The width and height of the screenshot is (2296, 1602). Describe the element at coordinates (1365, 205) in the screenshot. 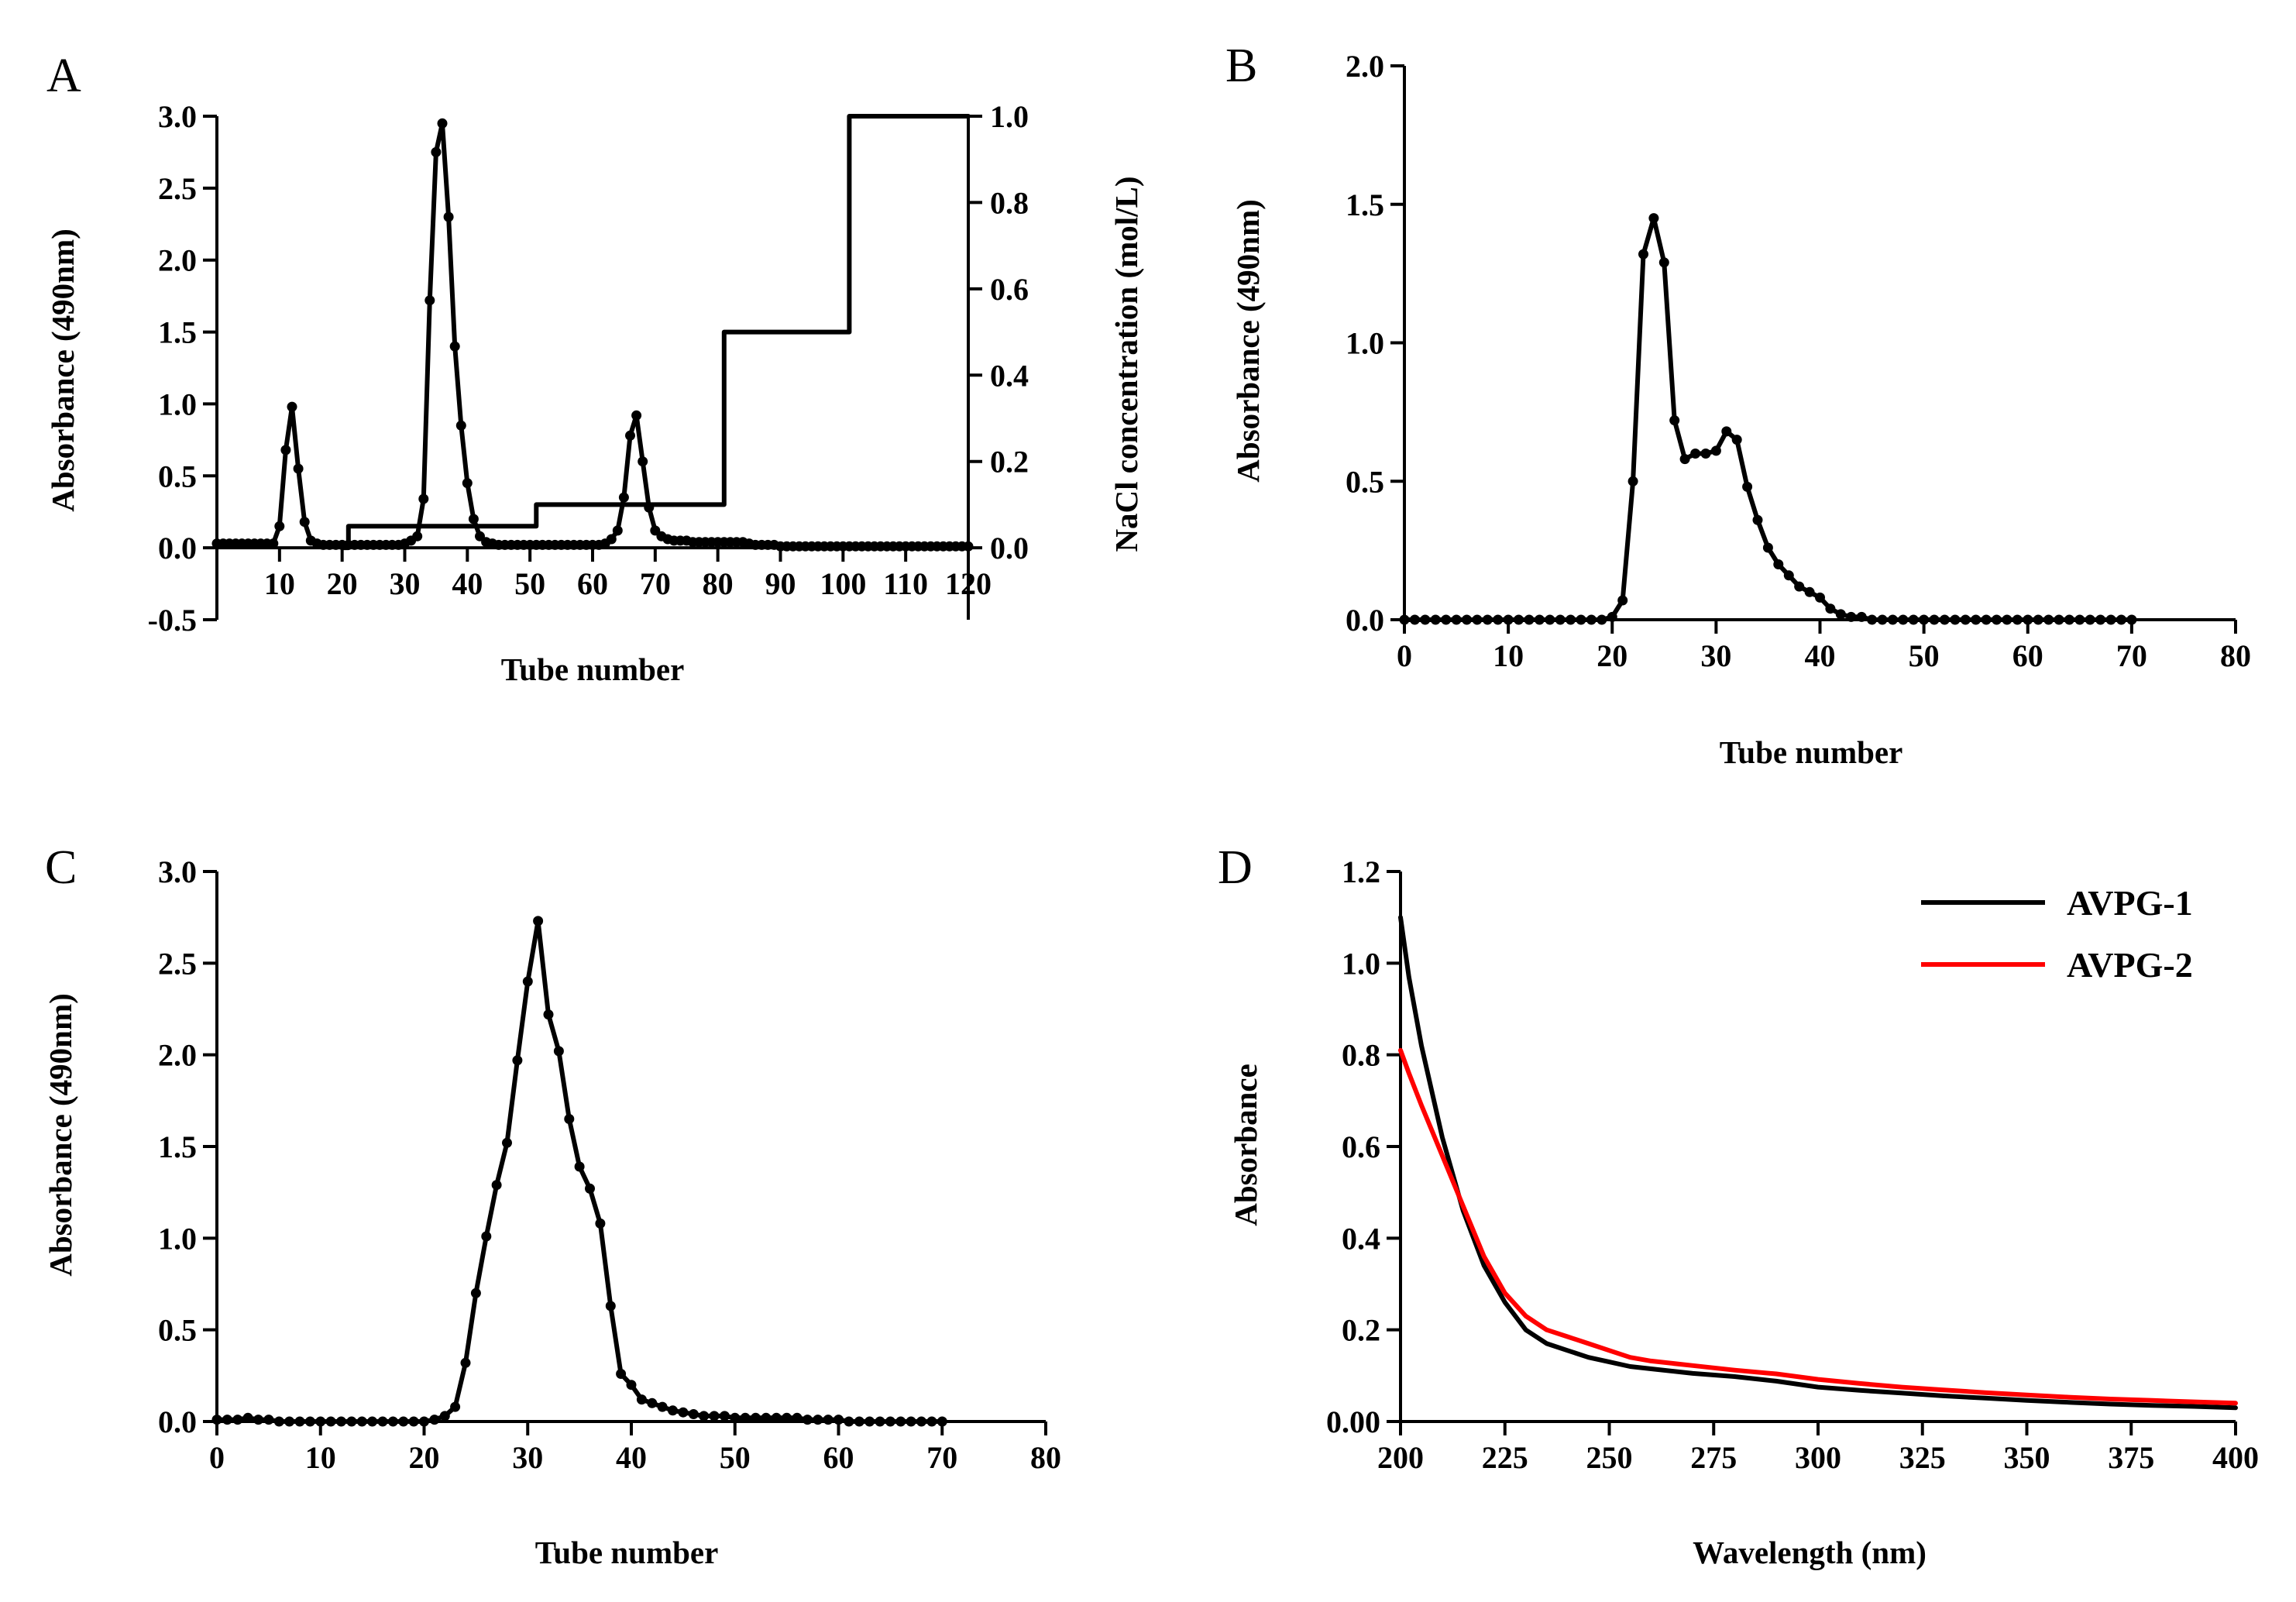

I see `panel-b-y-tick-label: 1.5` at that location.